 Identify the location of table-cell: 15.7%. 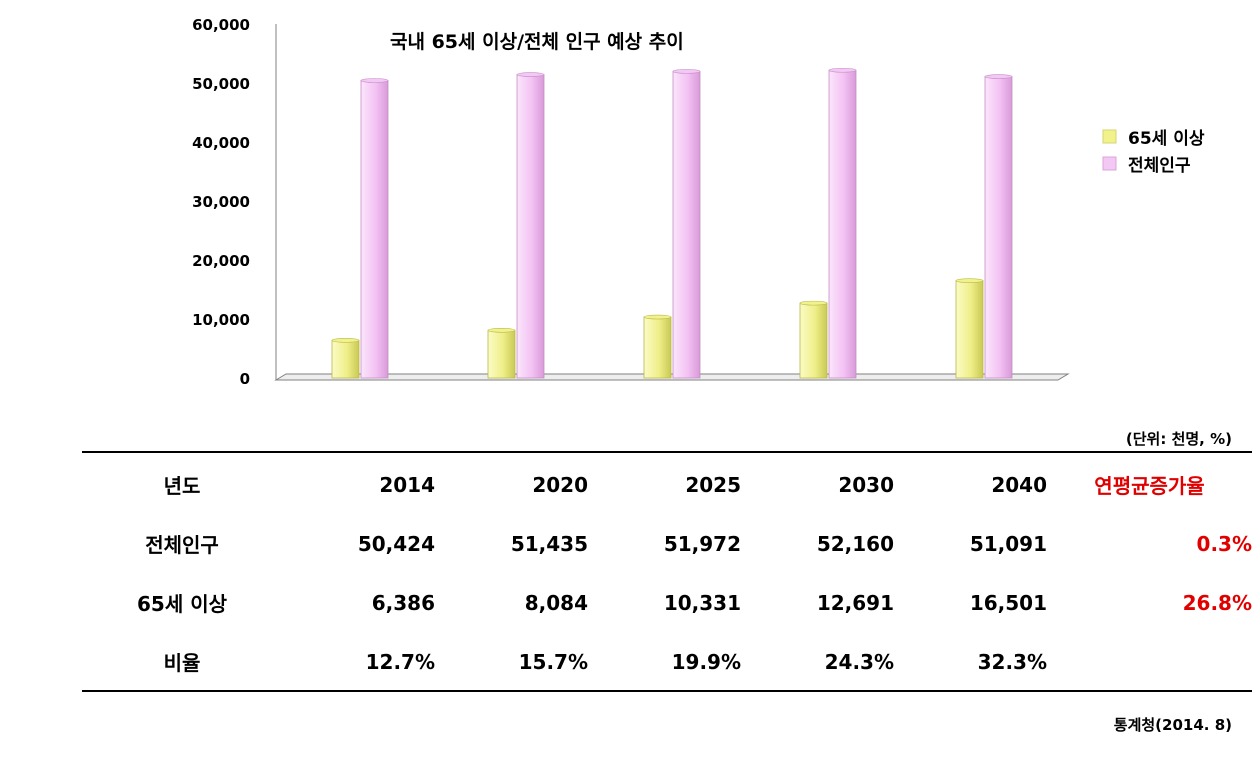
(553, 661).